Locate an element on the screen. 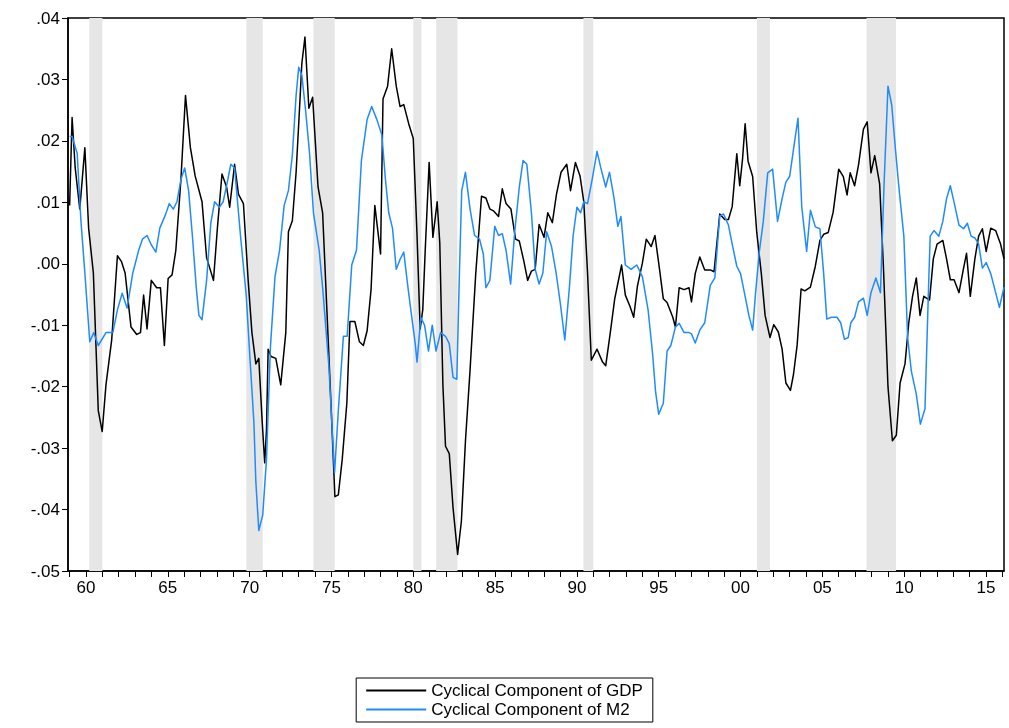 This screenshot has height=728, width=1009. x-tick-label: 00 is located at coordinates (741, 587).